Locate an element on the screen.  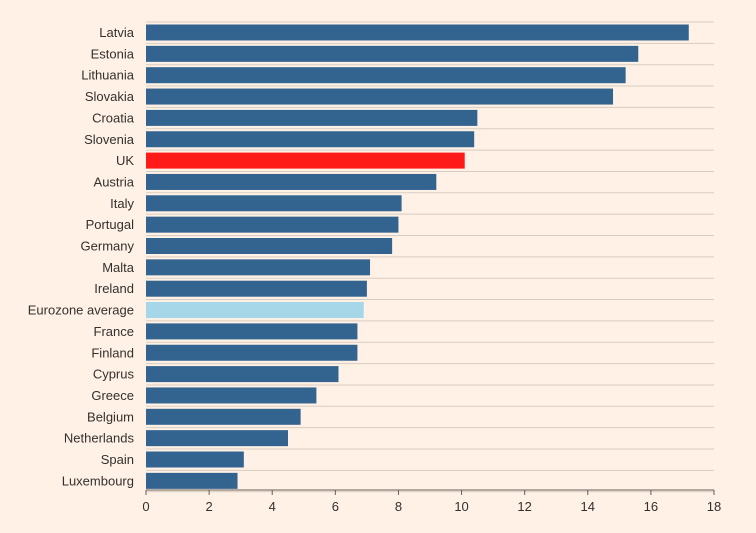
category-label: Cyprus is located at coordinates (114, 374).